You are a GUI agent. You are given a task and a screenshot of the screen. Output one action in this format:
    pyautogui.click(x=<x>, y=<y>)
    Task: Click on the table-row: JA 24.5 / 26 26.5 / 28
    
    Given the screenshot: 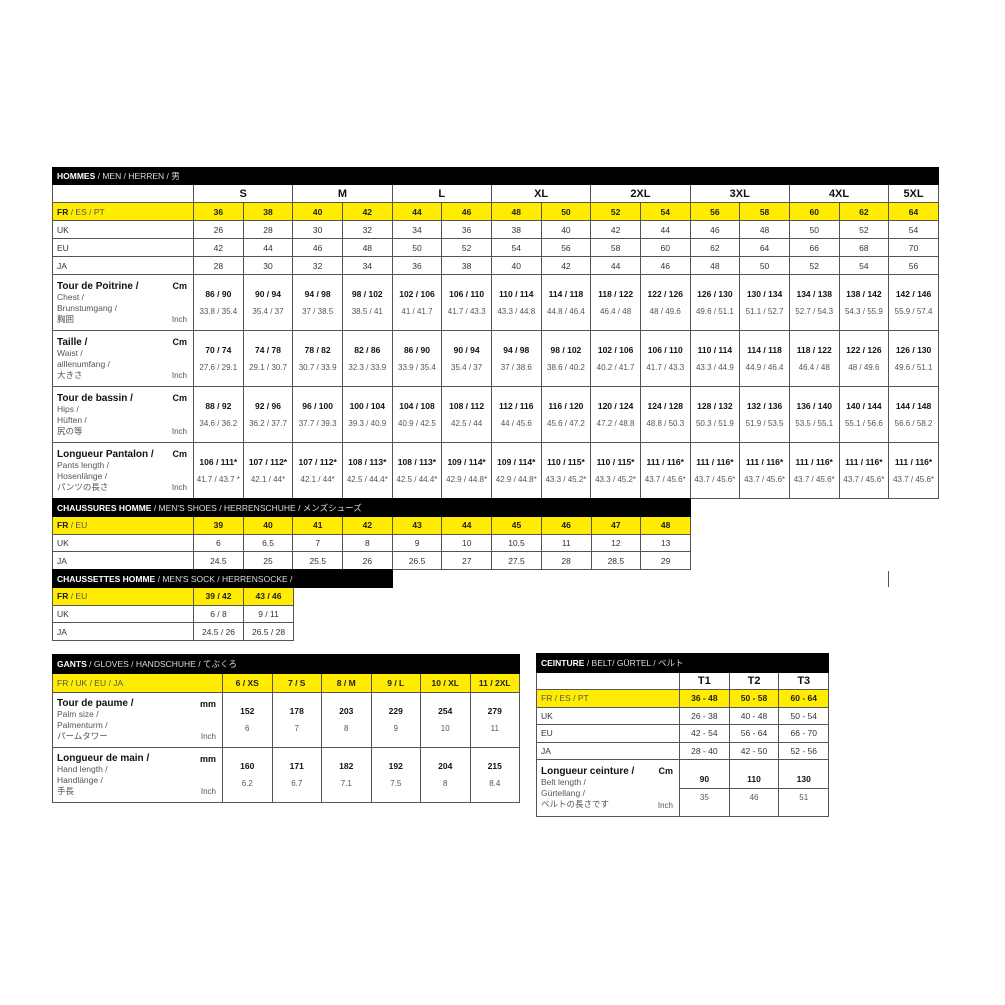 What is the action you would take?
    pyautogui.click(x=173, y=632)
    